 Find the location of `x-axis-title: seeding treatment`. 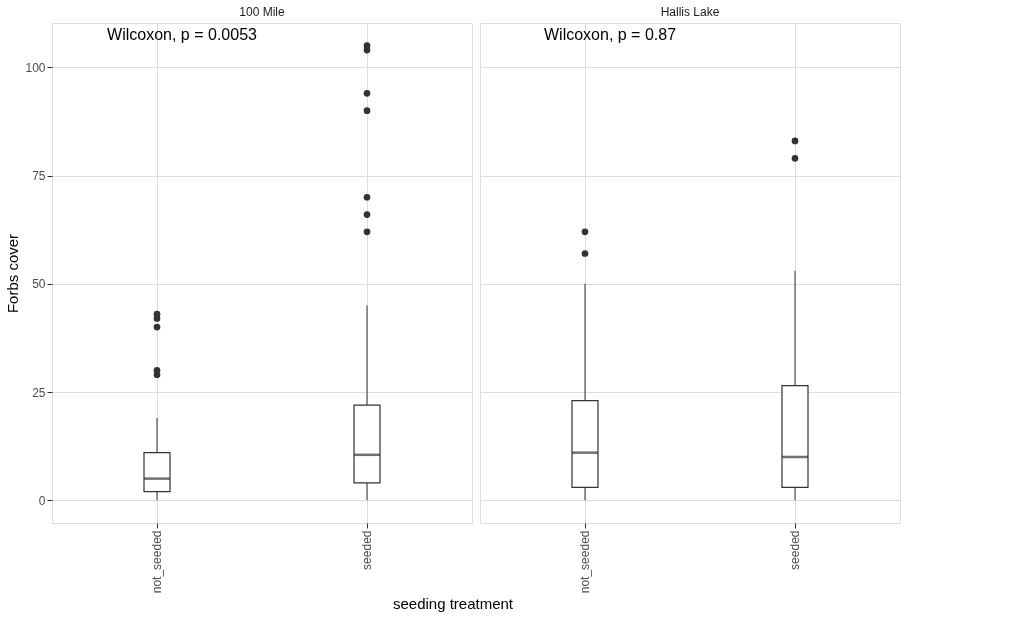

x-axis-title: seeding treatment is located at coordinates (453, 604).